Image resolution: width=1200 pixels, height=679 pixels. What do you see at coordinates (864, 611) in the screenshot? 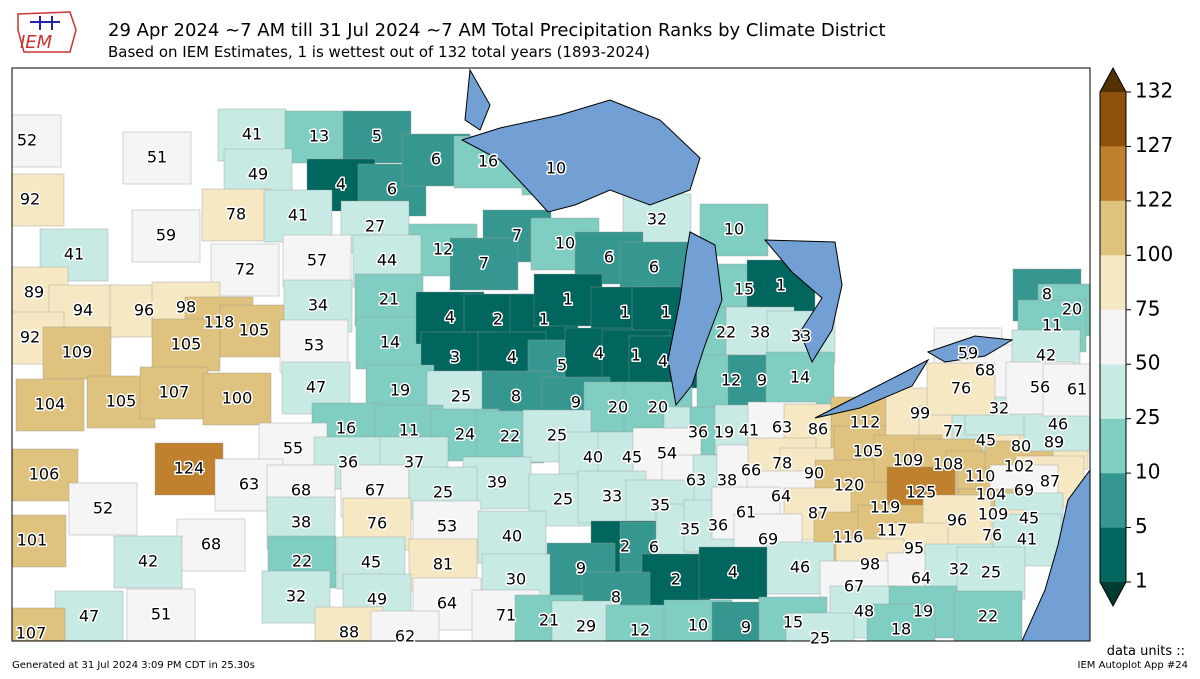
I see `district-label: 48` at bounding box center [864, 611].